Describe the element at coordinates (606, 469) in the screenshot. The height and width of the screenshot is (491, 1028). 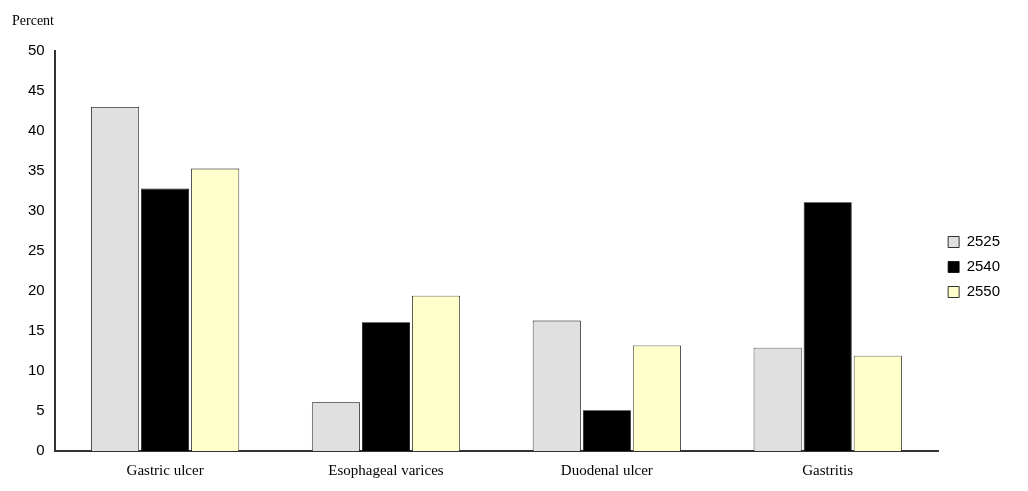
I see `x-tick-label: Duodenal ulcer` at that location.